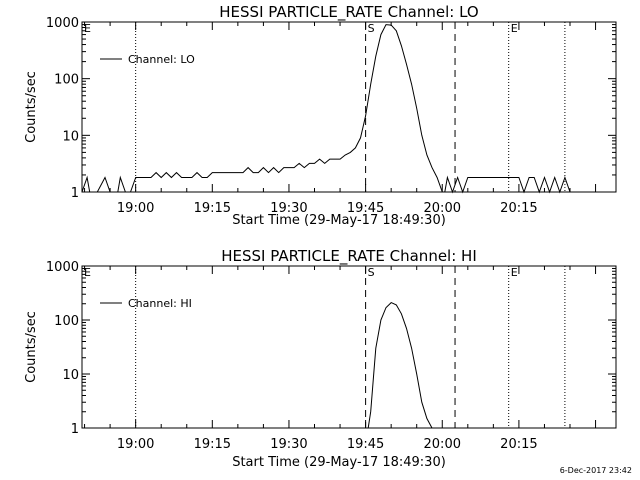 The height and width of the screenshot is (480, 640). I want to click on legend-entry: Channel: LO, so click(161, 59).